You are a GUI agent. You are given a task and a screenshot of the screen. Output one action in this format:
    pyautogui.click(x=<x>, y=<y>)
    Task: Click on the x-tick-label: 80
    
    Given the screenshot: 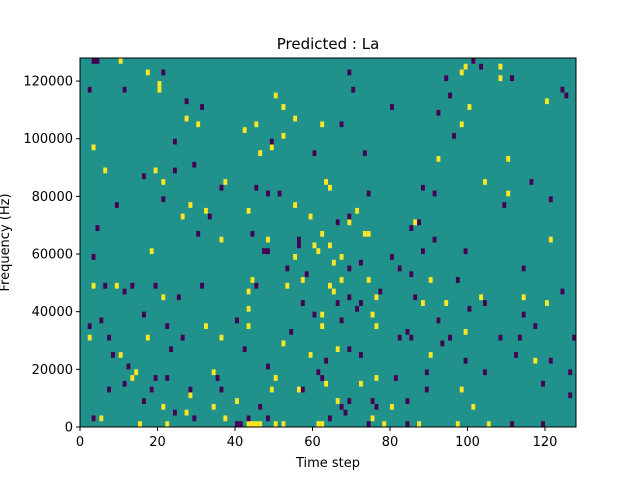 What is the action you would take?
    pyautogui.click(x=390, y=442)
    